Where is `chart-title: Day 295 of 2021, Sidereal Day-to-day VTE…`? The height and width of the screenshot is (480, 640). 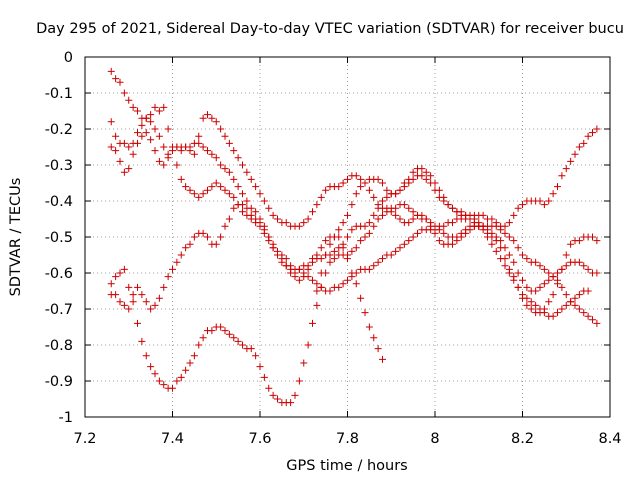
chart-title: Day 295 of 2021, Sidereal Day-to-day VTE… is located at coordinates (330, 29).